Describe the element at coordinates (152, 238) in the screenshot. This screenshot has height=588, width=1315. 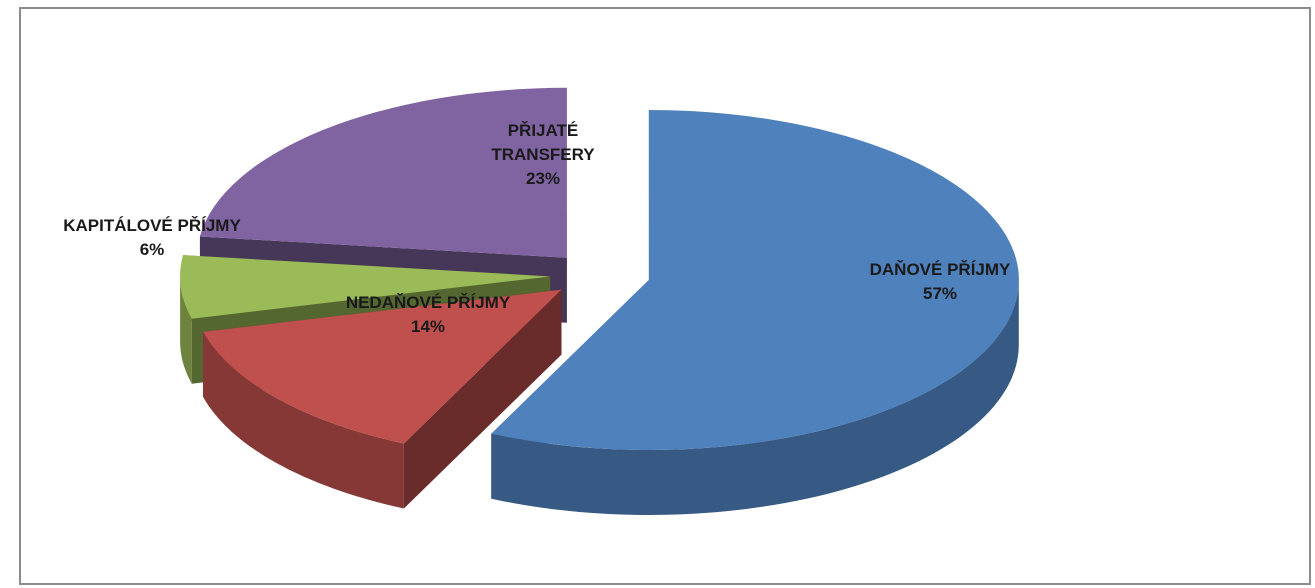
I see `data-label: KAPITÁLOVÉ PŘÍJMY 6%` at that location.